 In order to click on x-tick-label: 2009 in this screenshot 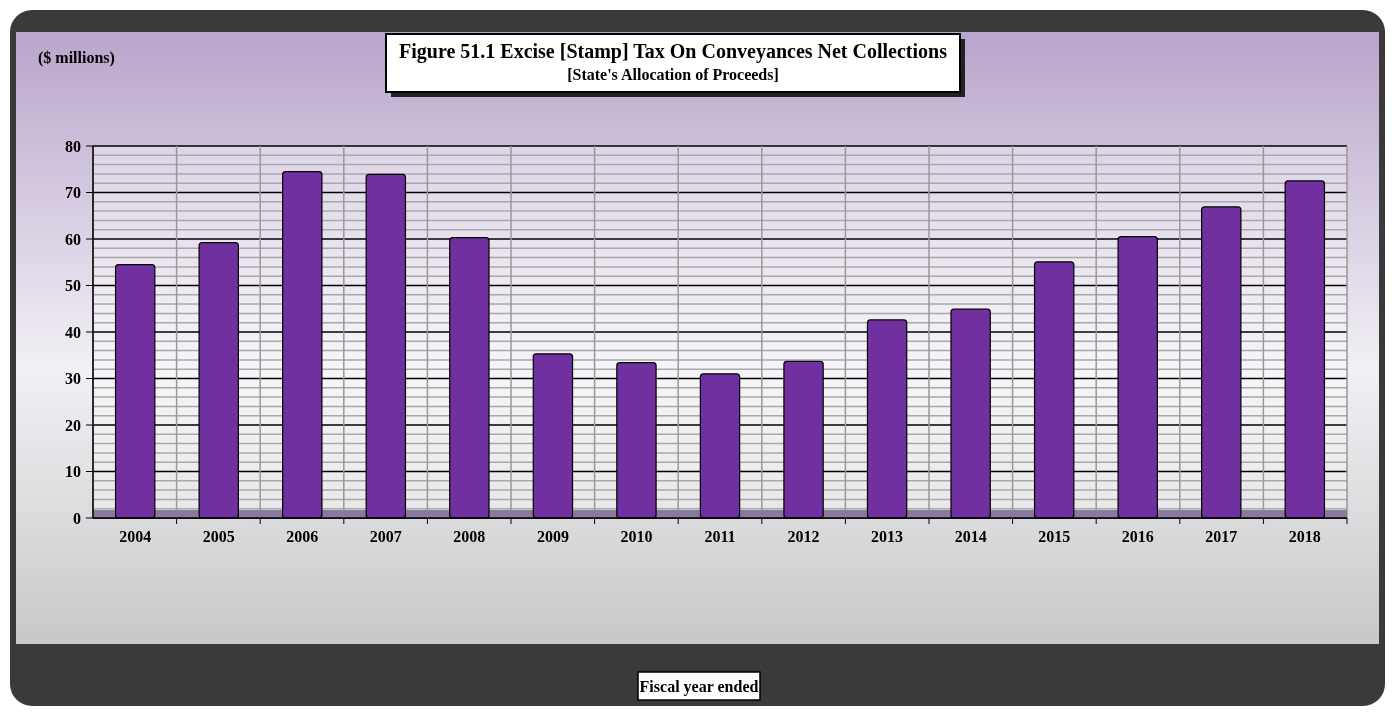, I will do `click(552, 536)`.